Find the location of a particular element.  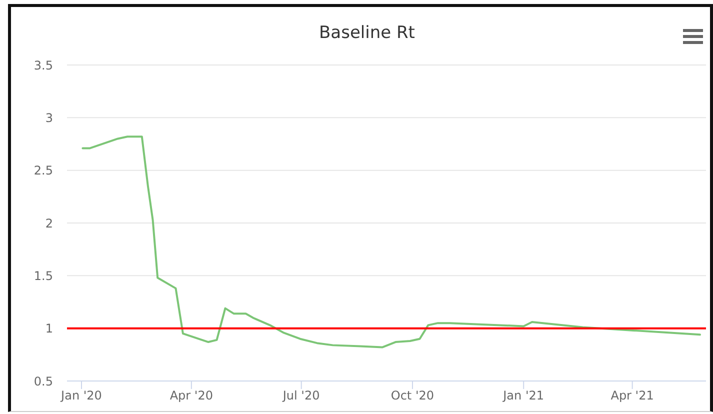

y-tick-label: 3.5 is located at coordinates (43, 65).